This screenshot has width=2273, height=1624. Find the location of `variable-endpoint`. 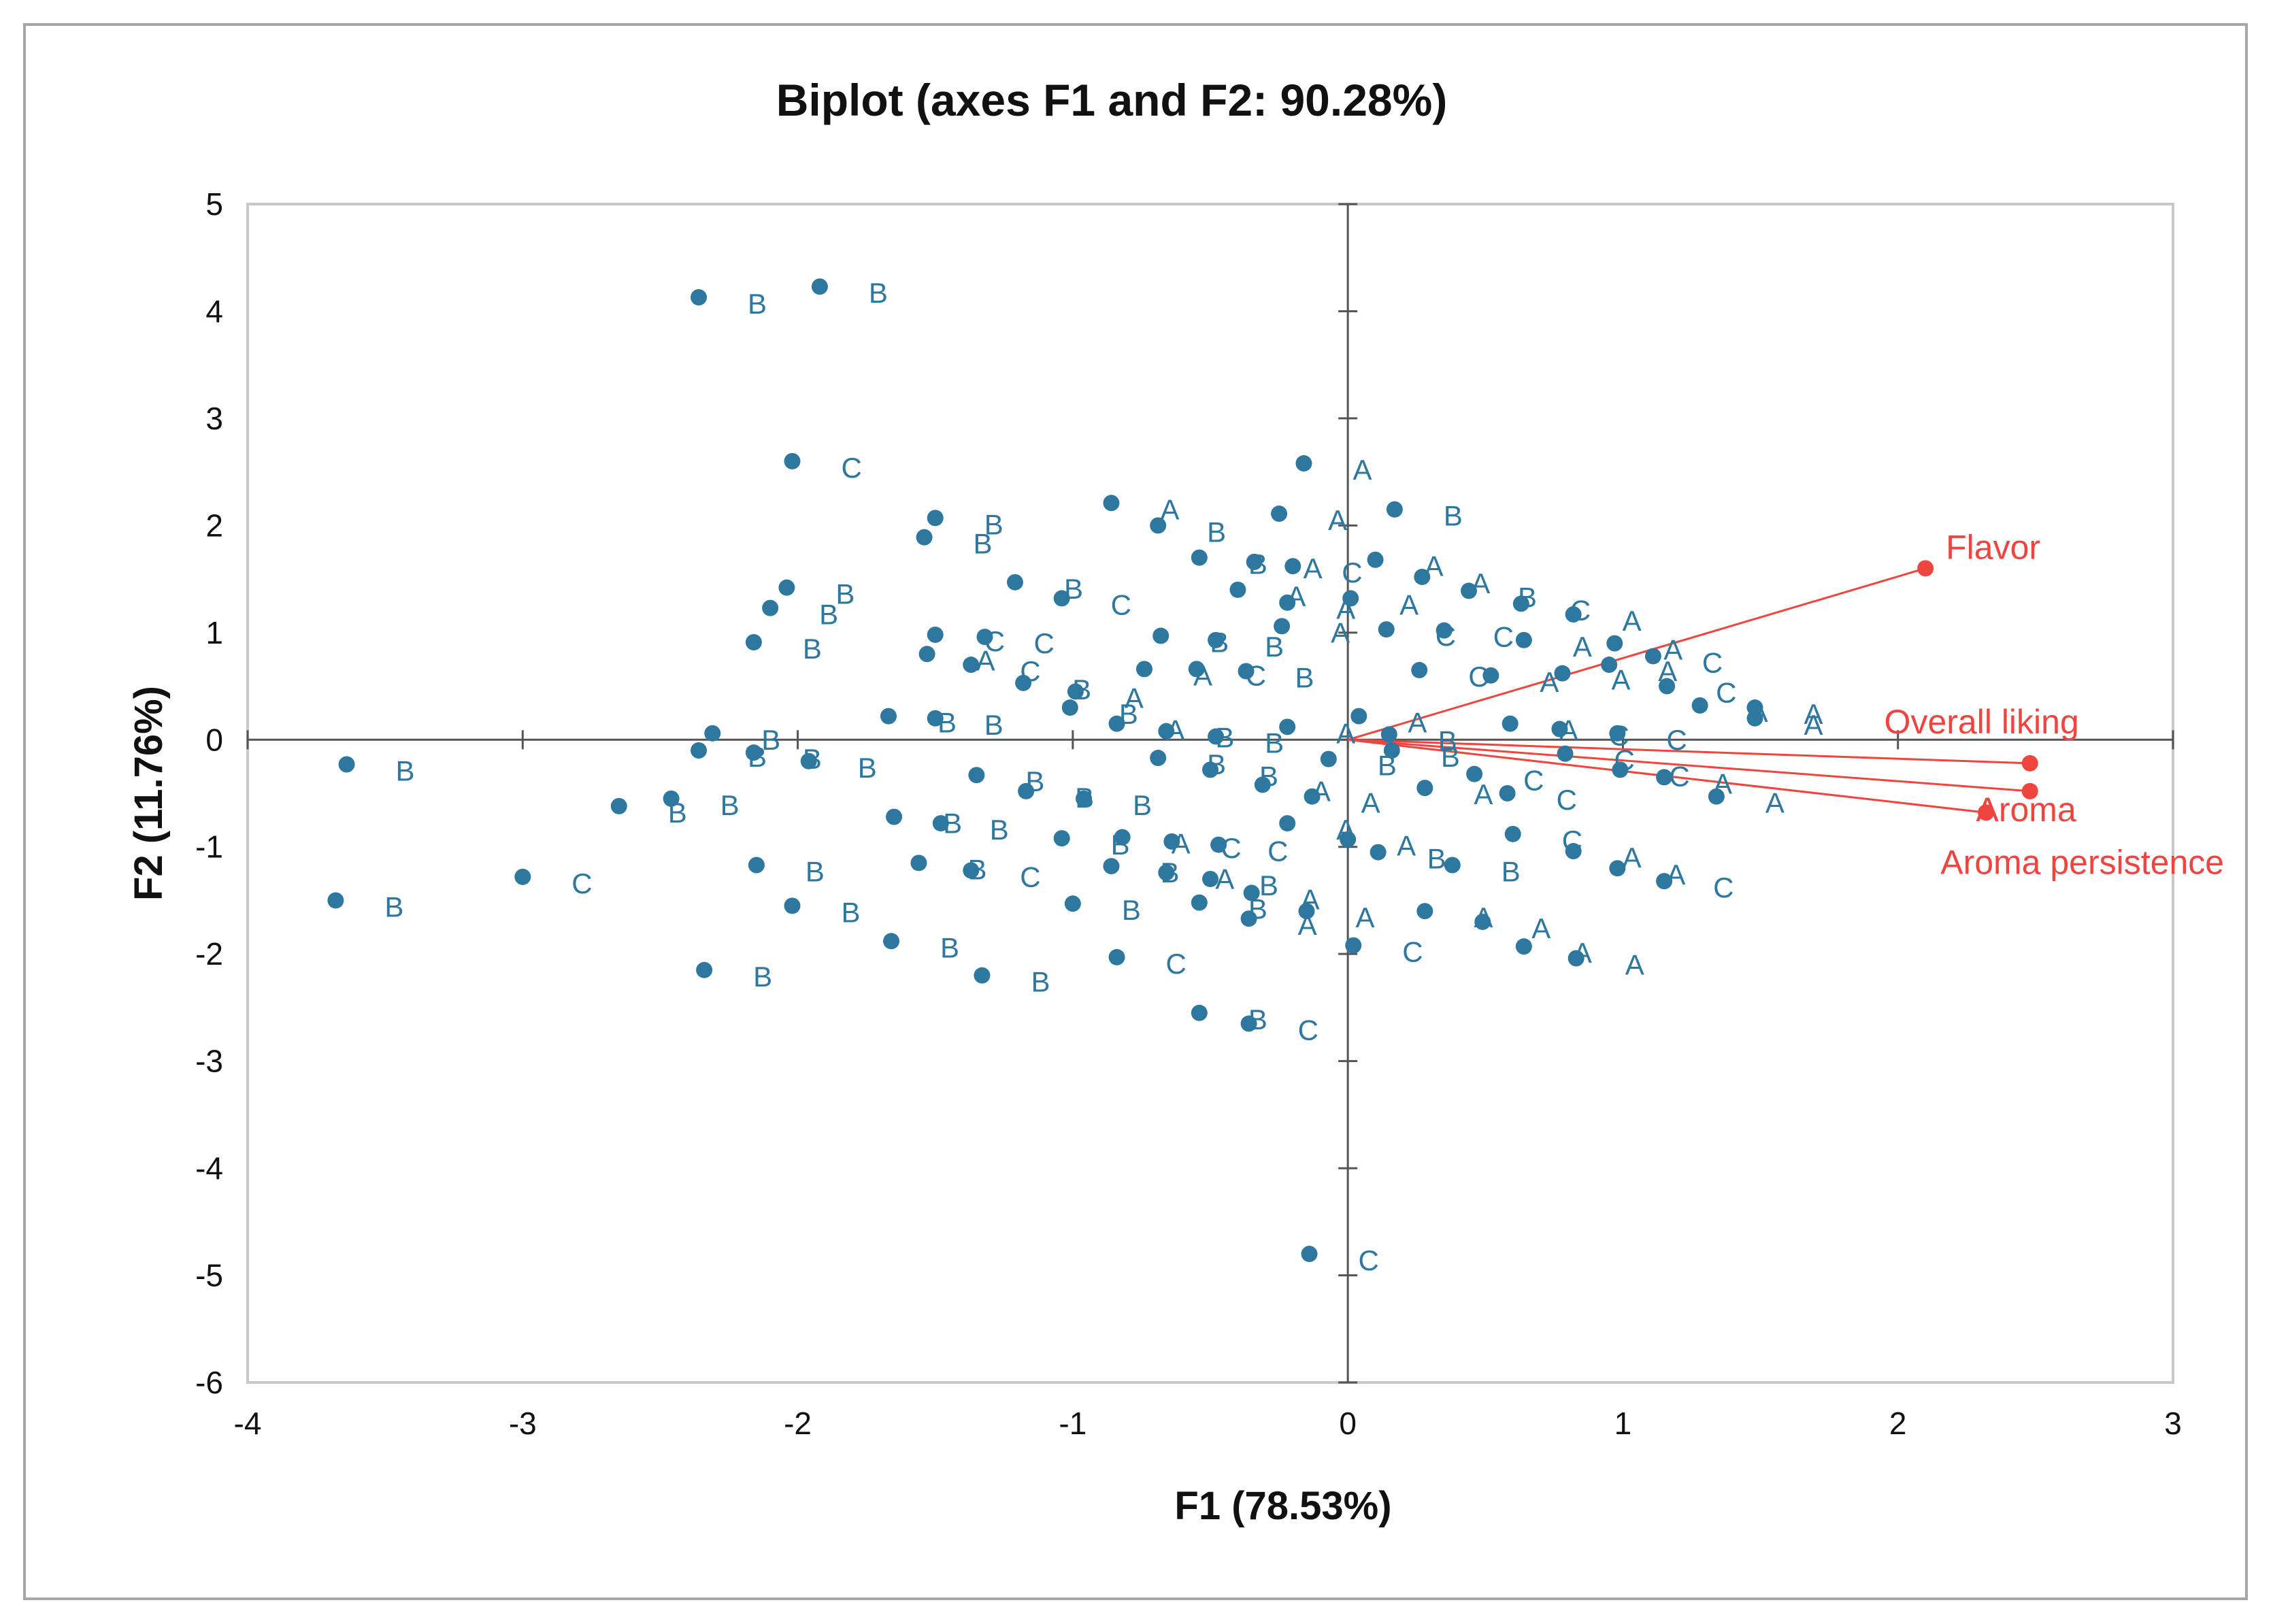

variable-endpoint is located at coordinates (1986, 812).